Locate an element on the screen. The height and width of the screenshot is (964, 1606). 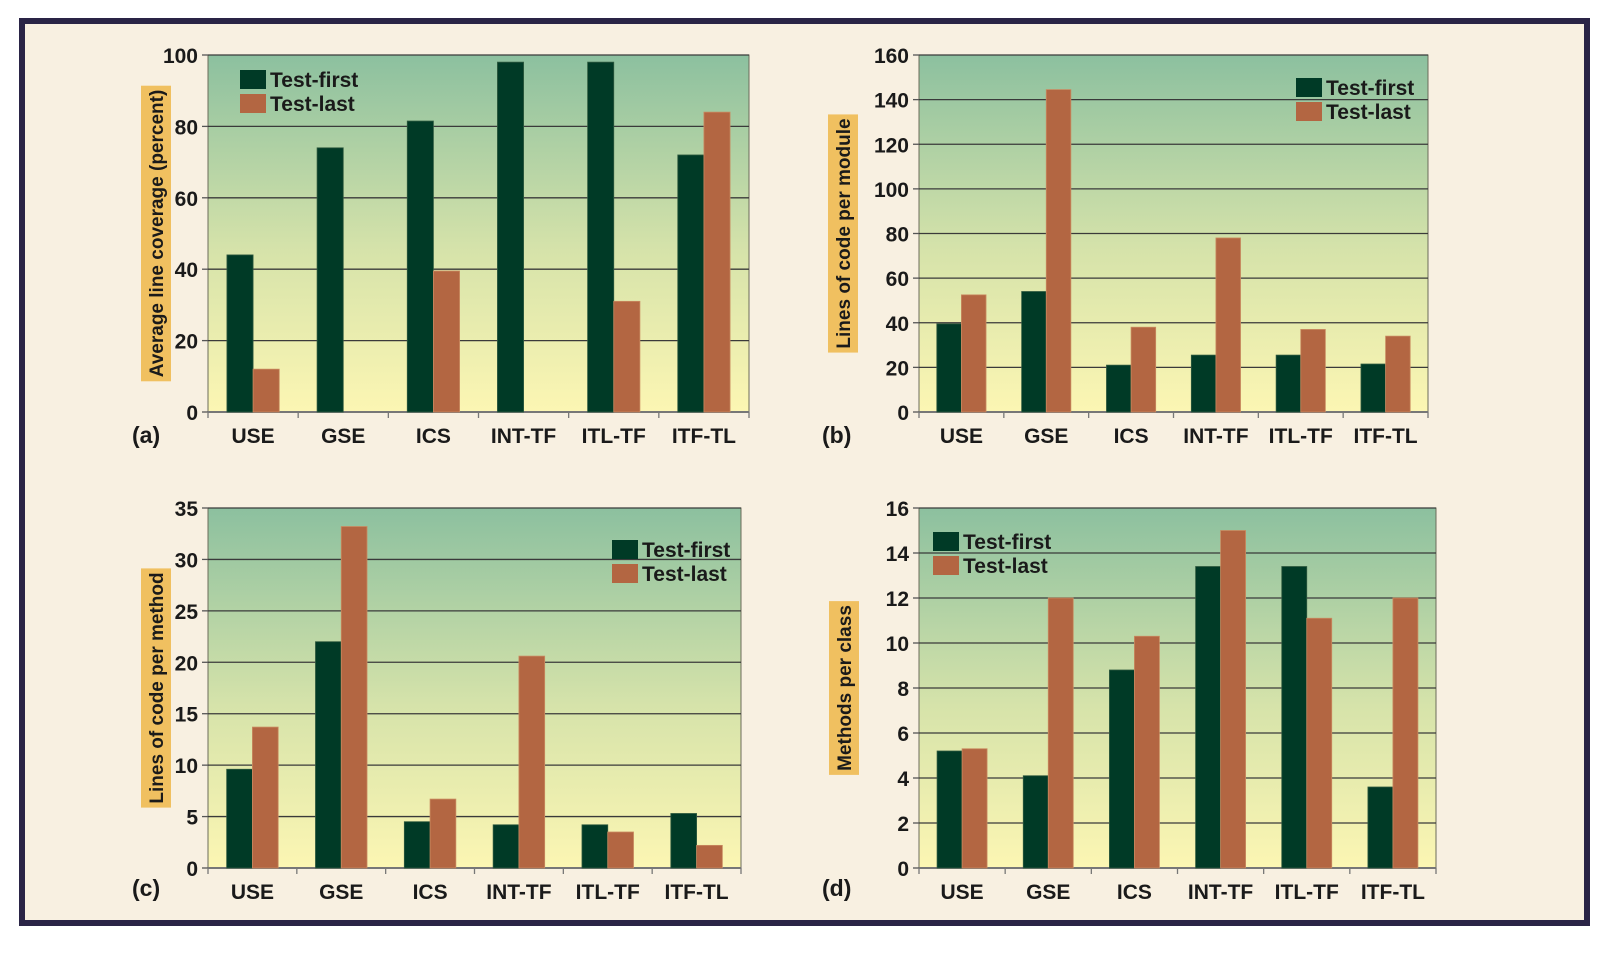
y-tick-label: 5 is located at coordinates (192, 818).